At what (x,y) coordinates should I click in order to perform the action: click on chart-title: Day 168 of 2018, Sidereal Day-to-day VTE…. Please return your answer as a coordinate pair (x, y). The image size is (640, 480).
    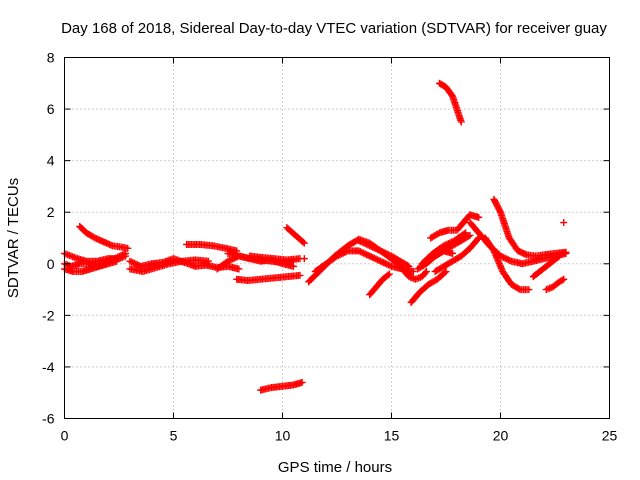
    Looking at the image, I should click on (334, 28).